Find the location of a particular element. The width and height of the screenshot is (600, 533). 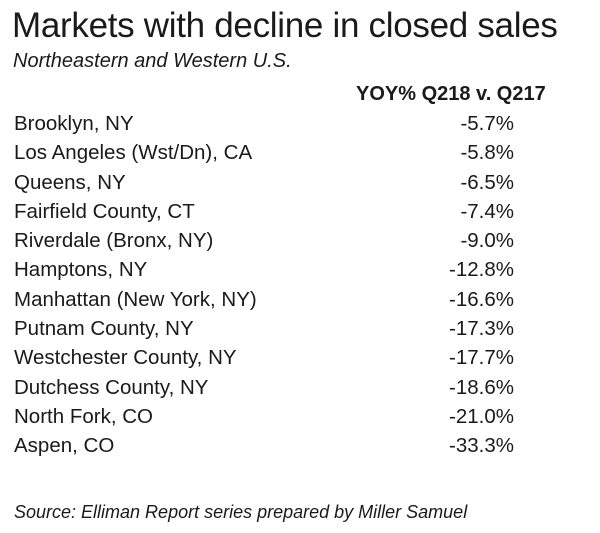

yoy-value: -9.0% is located at coordinates (487, 241).